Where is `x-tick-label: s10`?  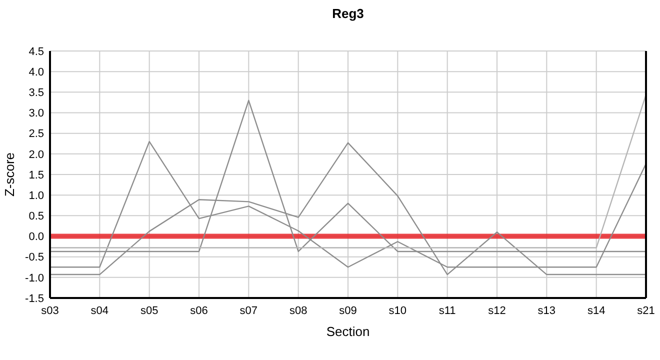 x-tick-label: s10 is located at coordinates (397, 311).